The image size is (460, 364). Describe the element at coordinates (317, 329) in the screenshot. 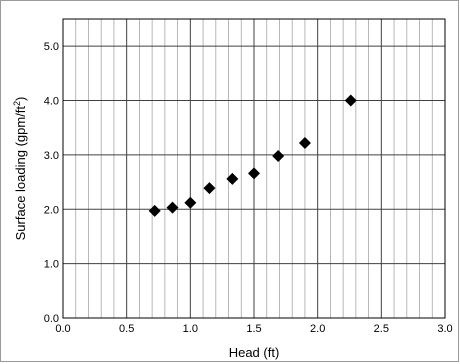

I see `x-tick-label: 2.0` at that location.